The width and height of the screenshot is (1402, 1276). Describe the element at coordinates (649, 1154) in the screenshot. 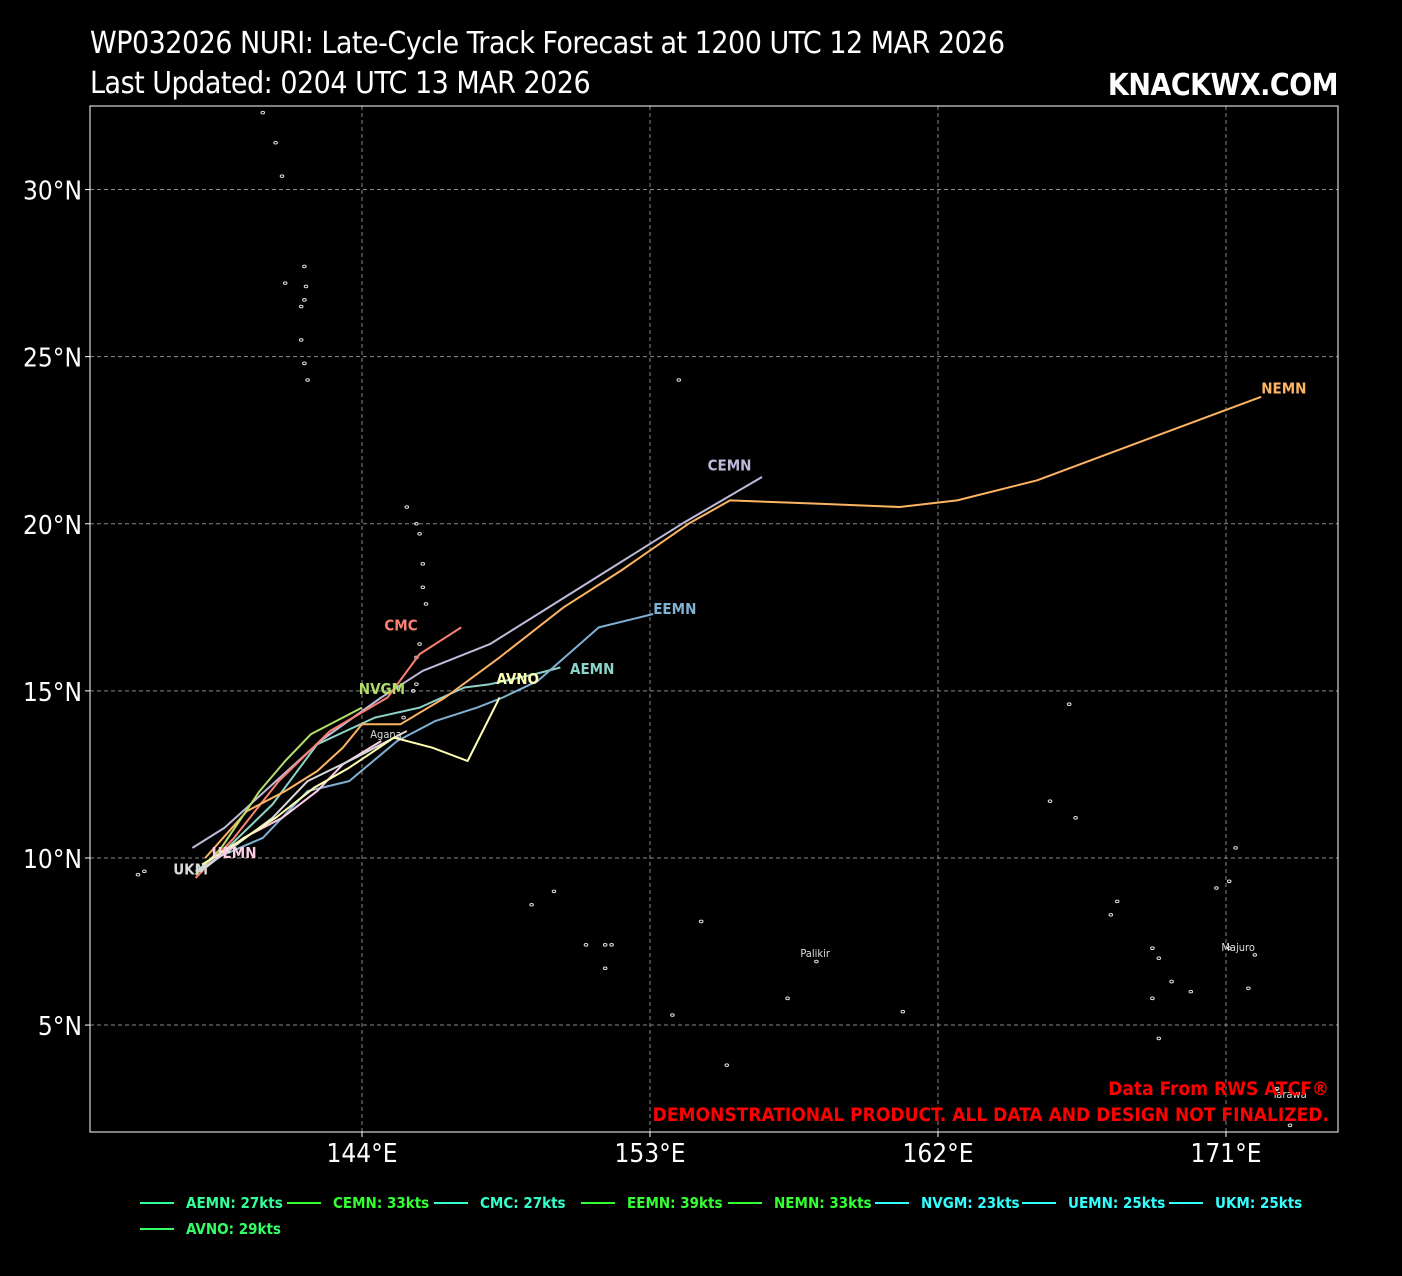

I see `lon-tick-label: 153°E` at that location.